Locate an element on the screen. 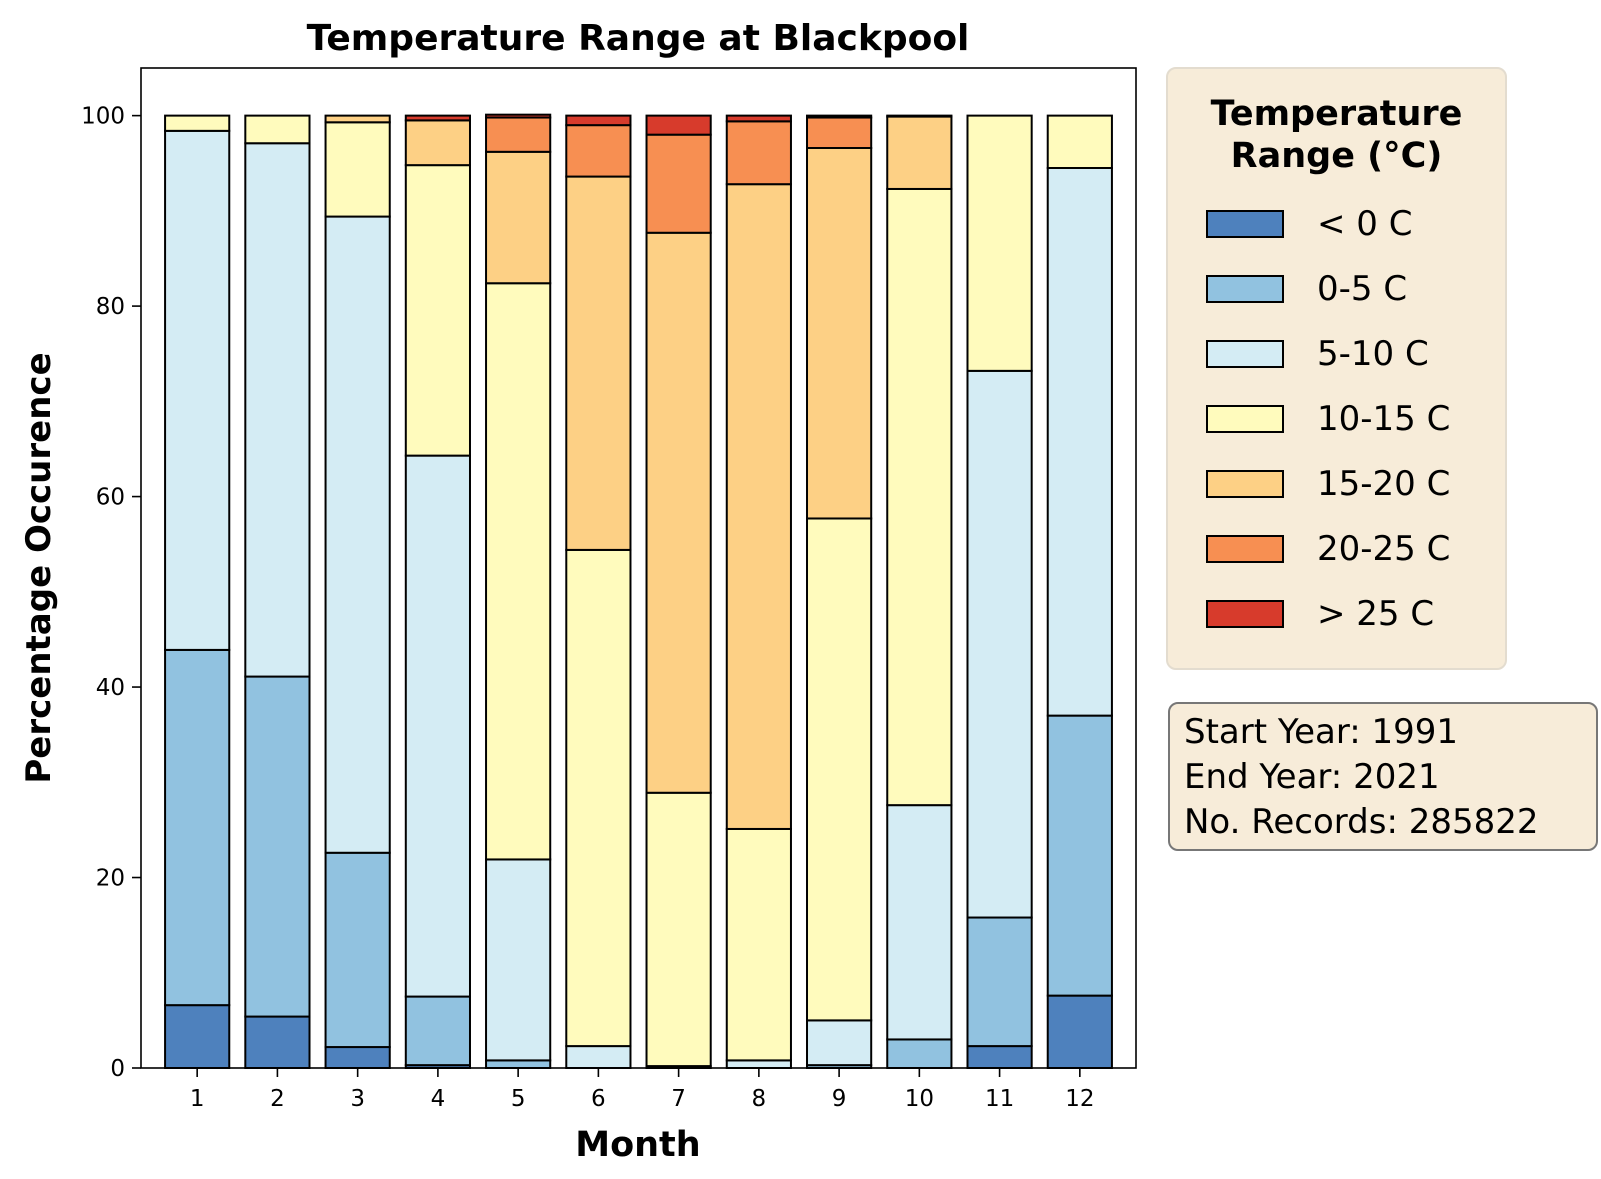  end-year-text: End Year: 2021 is located at coordinates (1312, 777).